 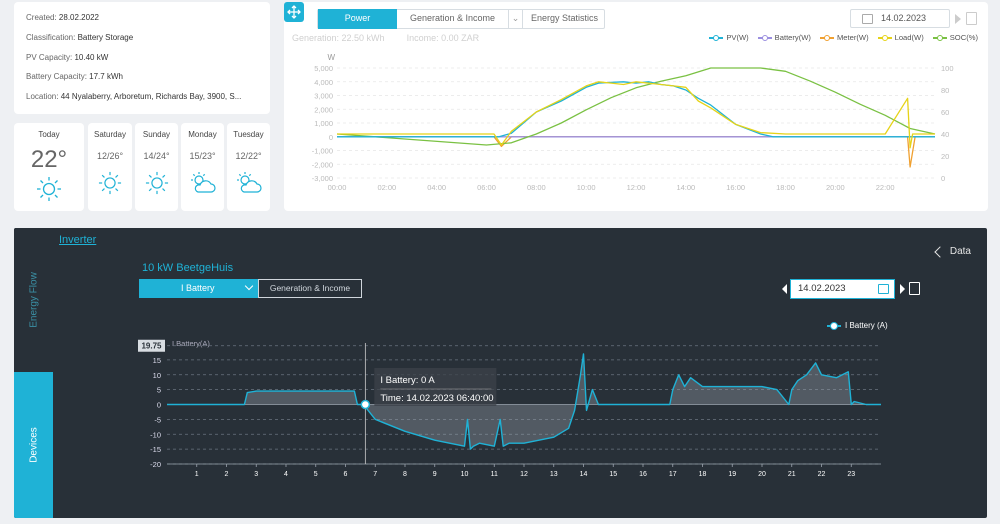 What do you see at coordinates (191, 343) in the screenshot?
I see `y-axis-label: I Battery(A)` at bounding box center [191, 343].